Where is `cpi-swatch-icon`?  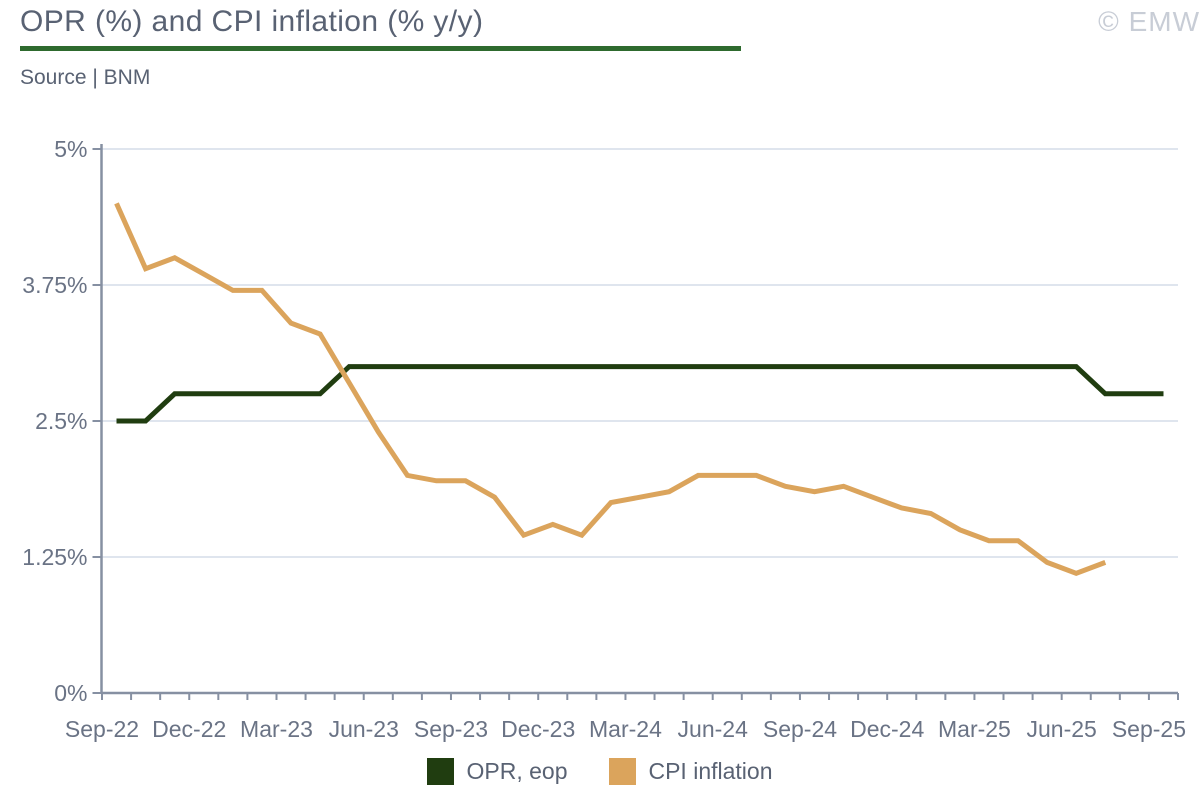
cpi-swatch-icon is located at coordinates (623, 771).